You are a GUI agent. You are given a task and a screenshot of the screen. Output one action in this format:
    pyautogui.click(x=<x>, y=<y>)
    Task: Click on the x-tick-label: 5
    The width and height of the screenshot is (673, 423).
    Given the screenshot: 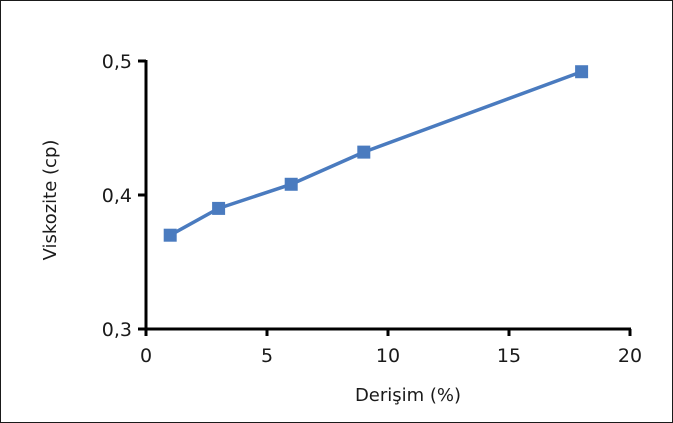 What is the action you would take?
    pyautogui.click(x=267, y=356)
    